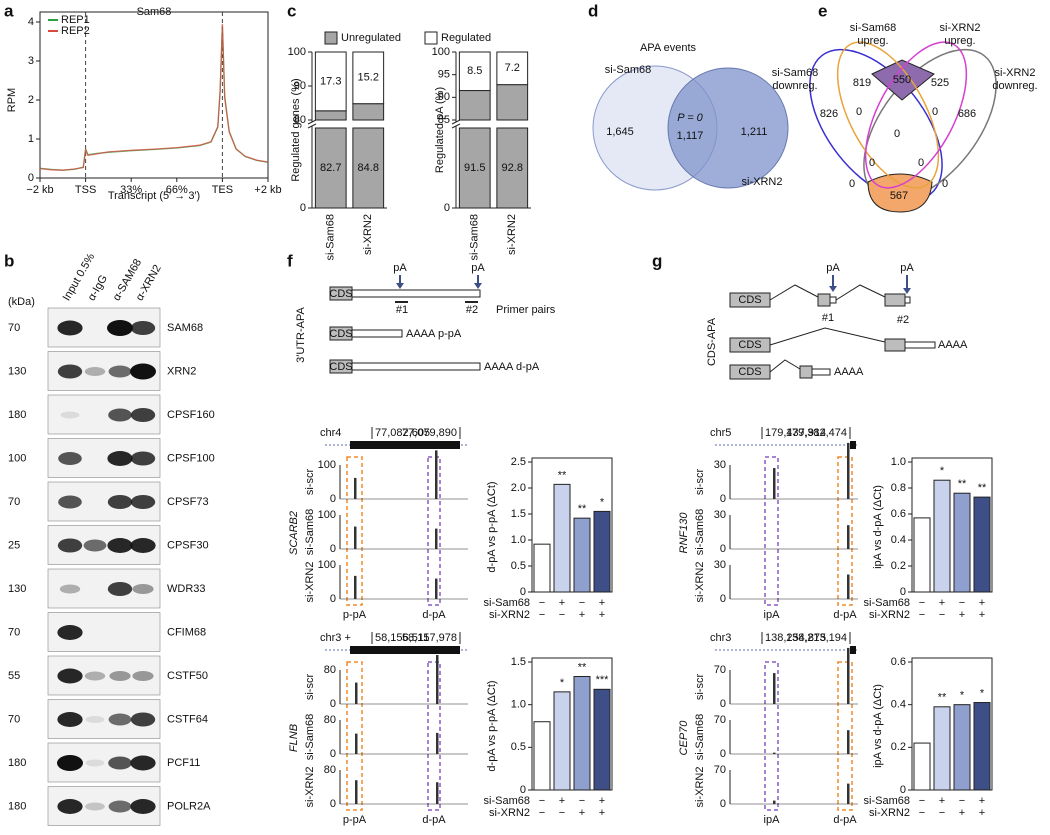 This screenshot has height=835, width=1050. Describe the element at coordinates (371, 38) in the screenshot. I see `legend-label: Unregulated` at that location.